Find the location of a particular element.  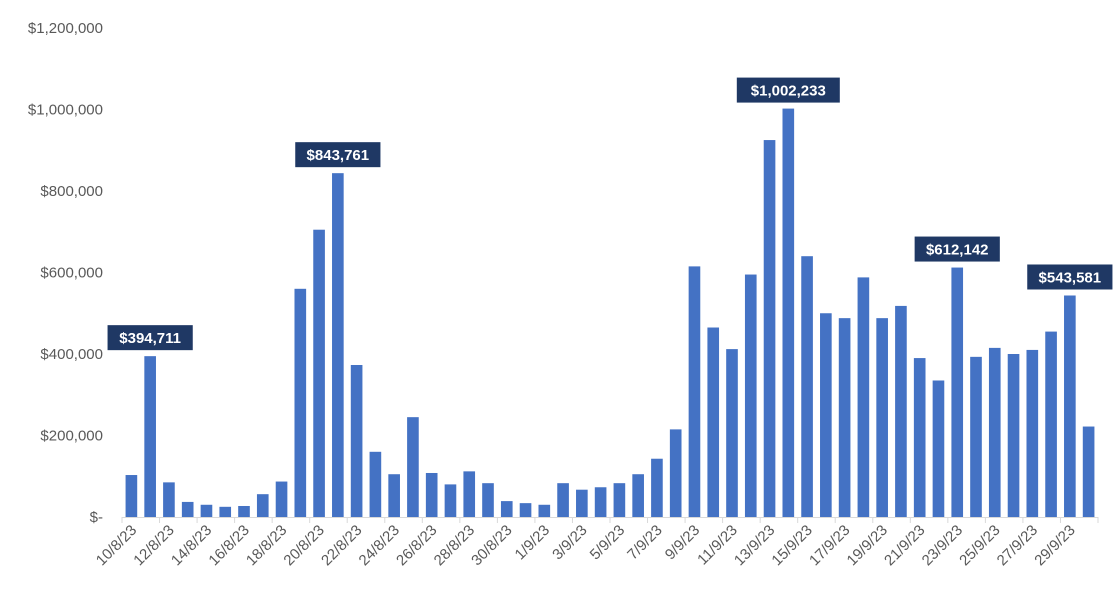

value-annotation: $843,761 is located at coordinates (338, 155).